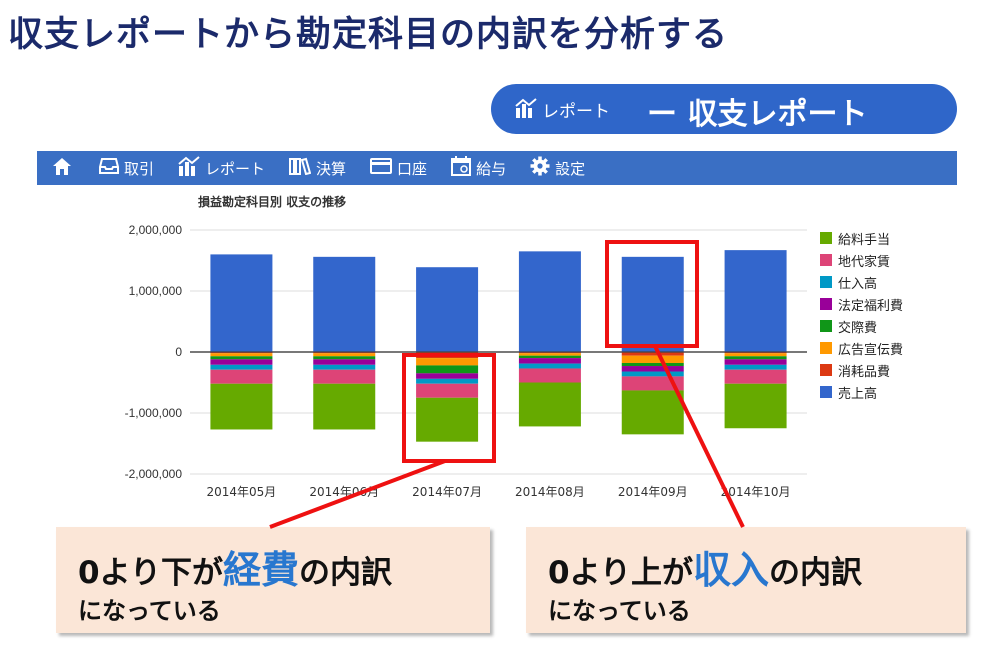  I want to click on legend-label: 仕入高, so click(858, 284).